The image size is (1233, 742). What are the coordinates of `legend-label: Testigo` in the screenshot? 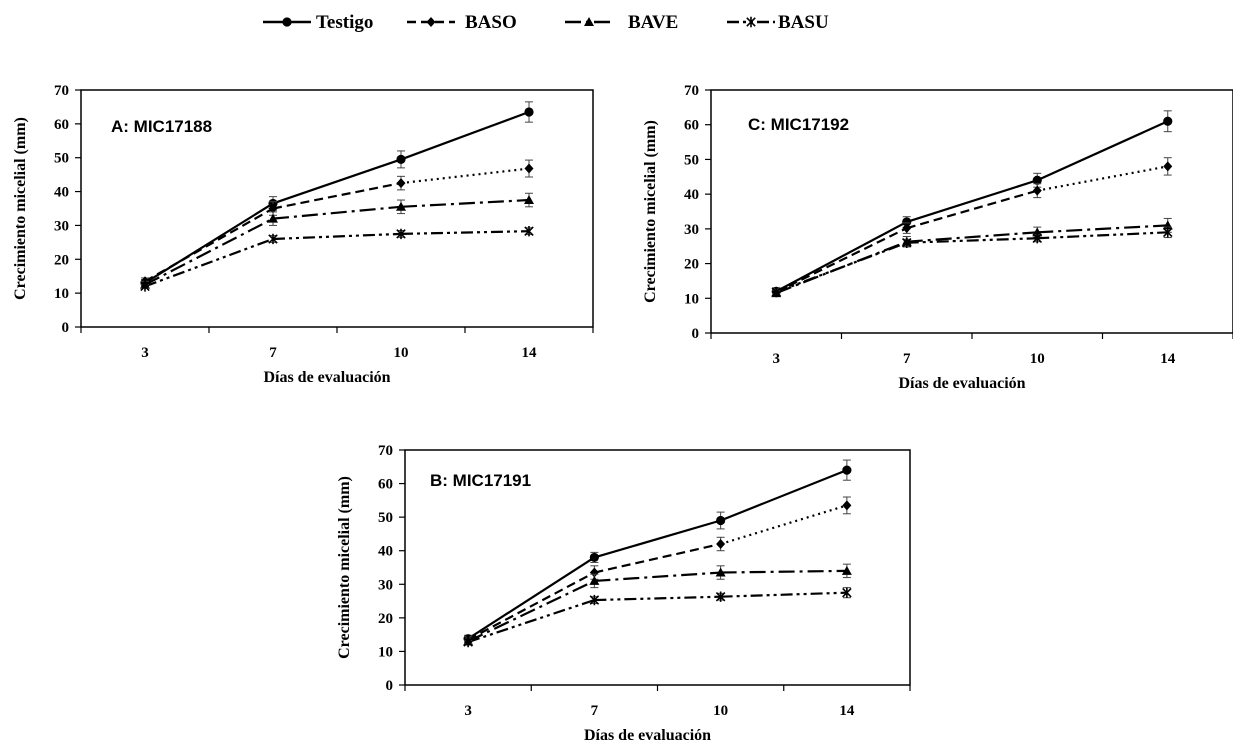 It's located at (344, 22).